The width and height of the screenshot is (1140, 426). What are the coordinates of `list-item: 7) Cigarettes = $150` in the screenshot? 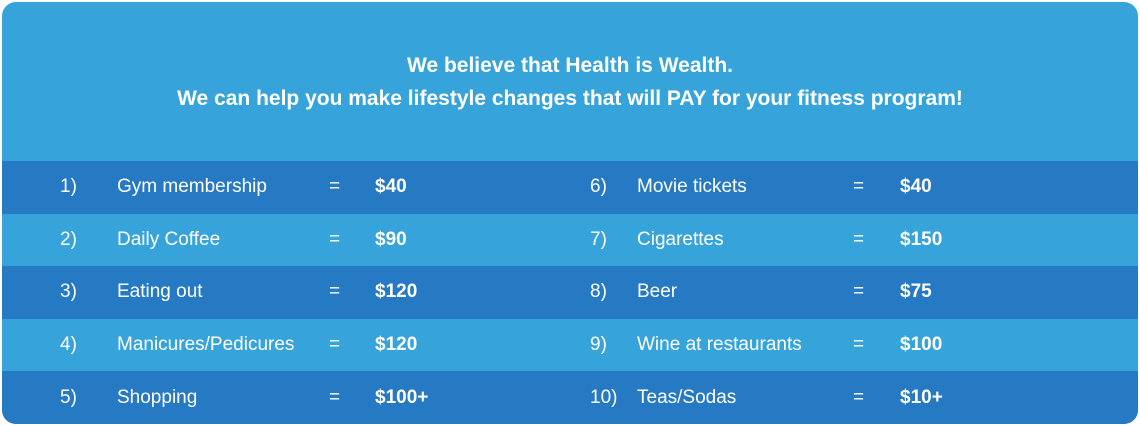 It's located at (854, 240).